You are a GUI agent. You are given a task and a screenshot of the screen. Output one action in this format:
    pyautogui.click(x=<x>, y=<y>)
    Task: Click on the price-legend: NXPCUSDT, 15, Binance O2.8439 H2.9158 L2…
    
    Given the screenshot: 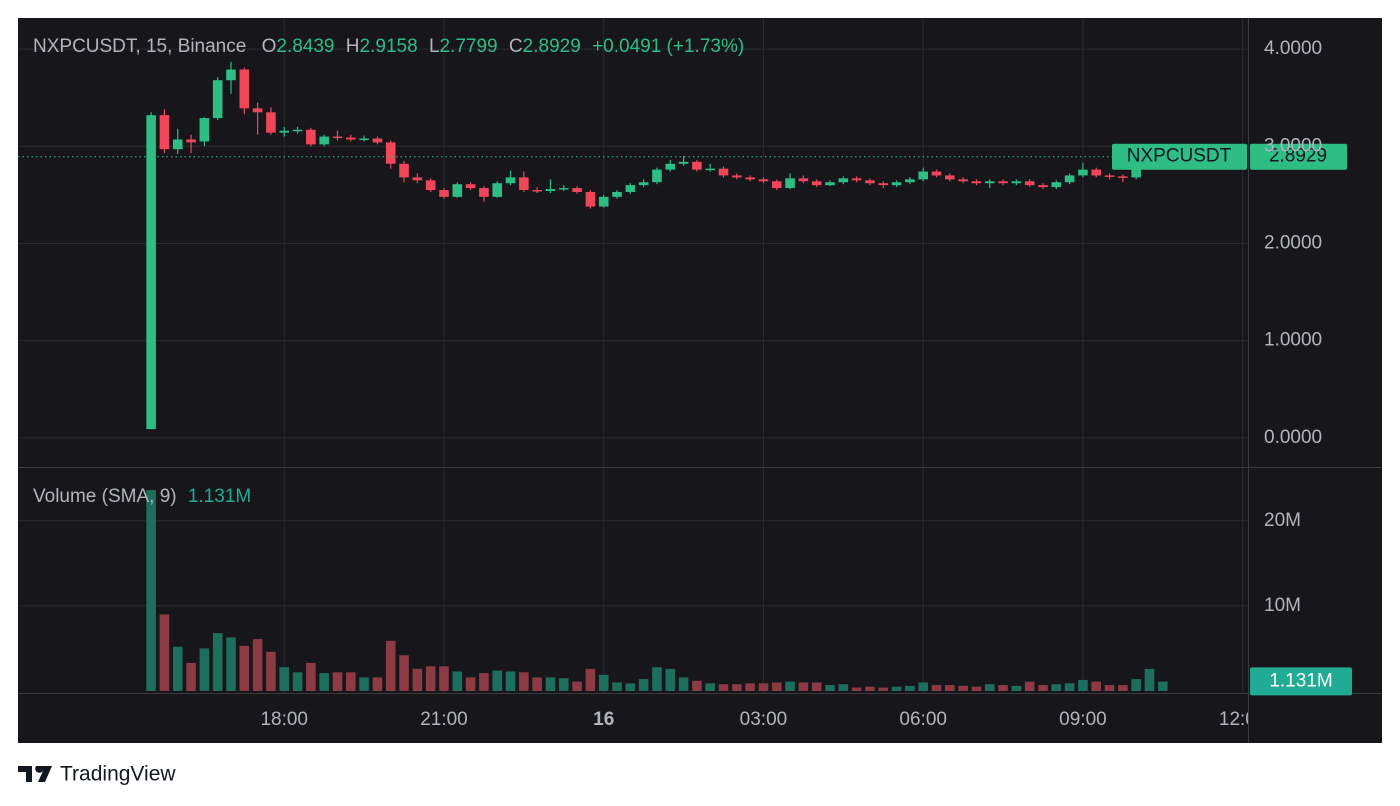 What is the action you would take?
    pyautogui.click(x=388, y=46)
    